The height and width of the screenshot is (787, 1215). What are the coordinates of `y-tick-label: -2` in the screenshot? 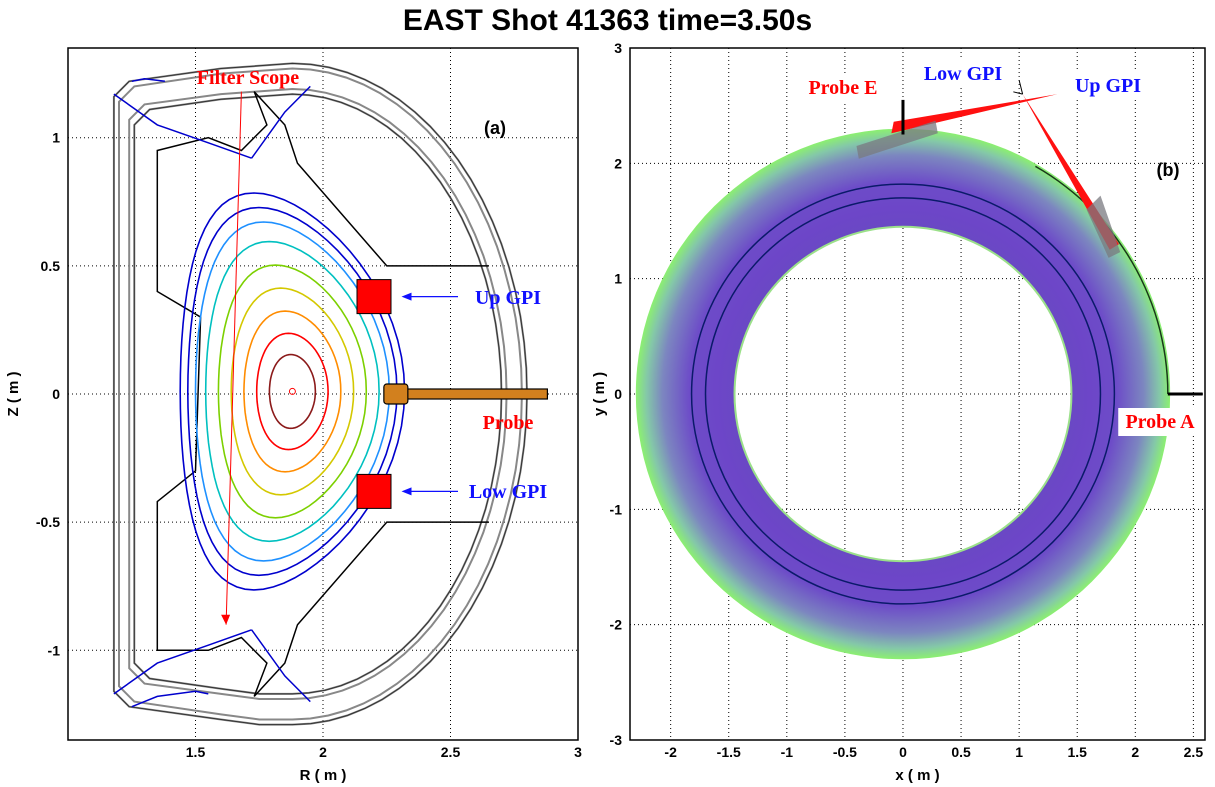 It's located at (616, 625).